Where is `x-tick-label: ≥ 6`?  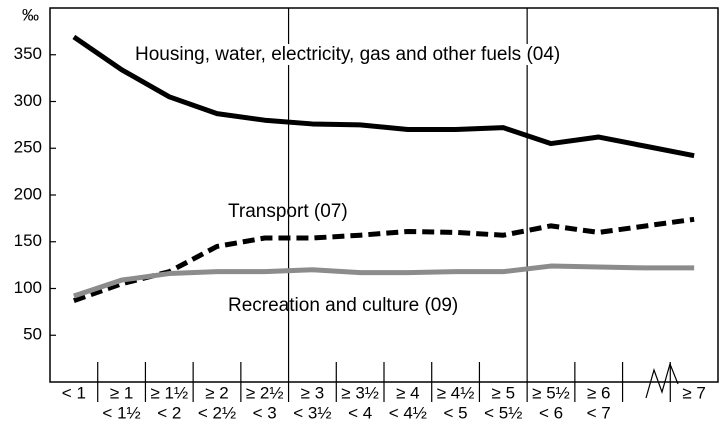 x-tick-label: ≥ 6 is located at coordinates (599, 392).